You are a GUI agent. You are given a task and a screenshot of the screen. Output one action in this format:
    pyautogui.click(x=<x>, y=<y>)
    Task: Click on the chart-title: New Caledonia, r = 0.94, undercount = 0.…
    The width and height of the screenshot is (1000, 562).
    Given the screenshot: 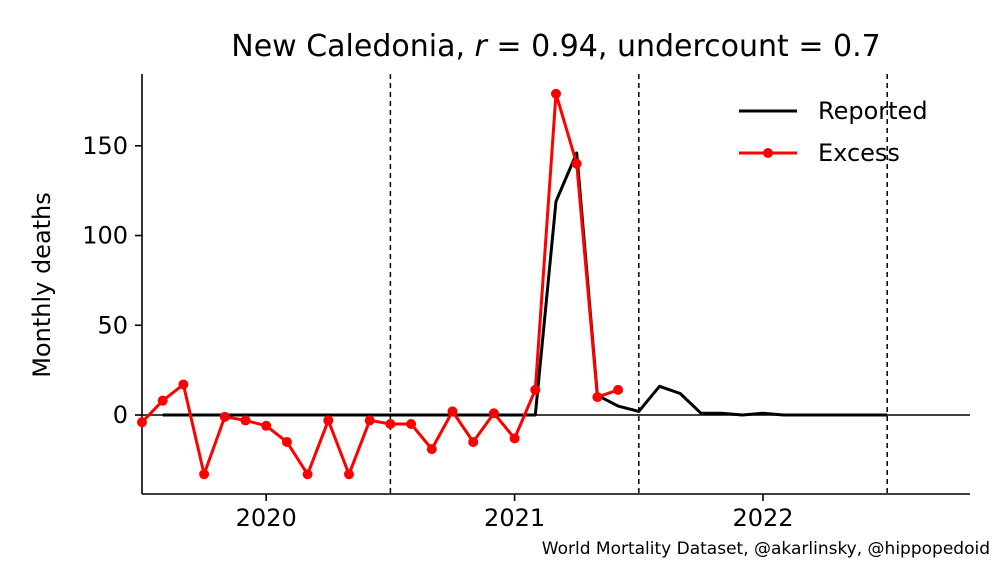 What is the action you would take?
    pyautogui.click(x=555, y=46)
    